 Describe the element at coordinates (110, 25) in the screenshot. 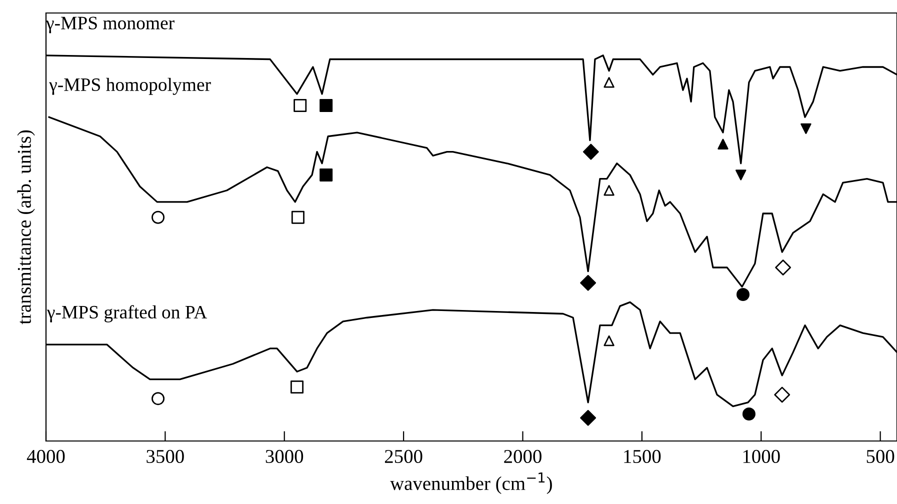

I see `series-label: γ-MPS monomer` at that location.